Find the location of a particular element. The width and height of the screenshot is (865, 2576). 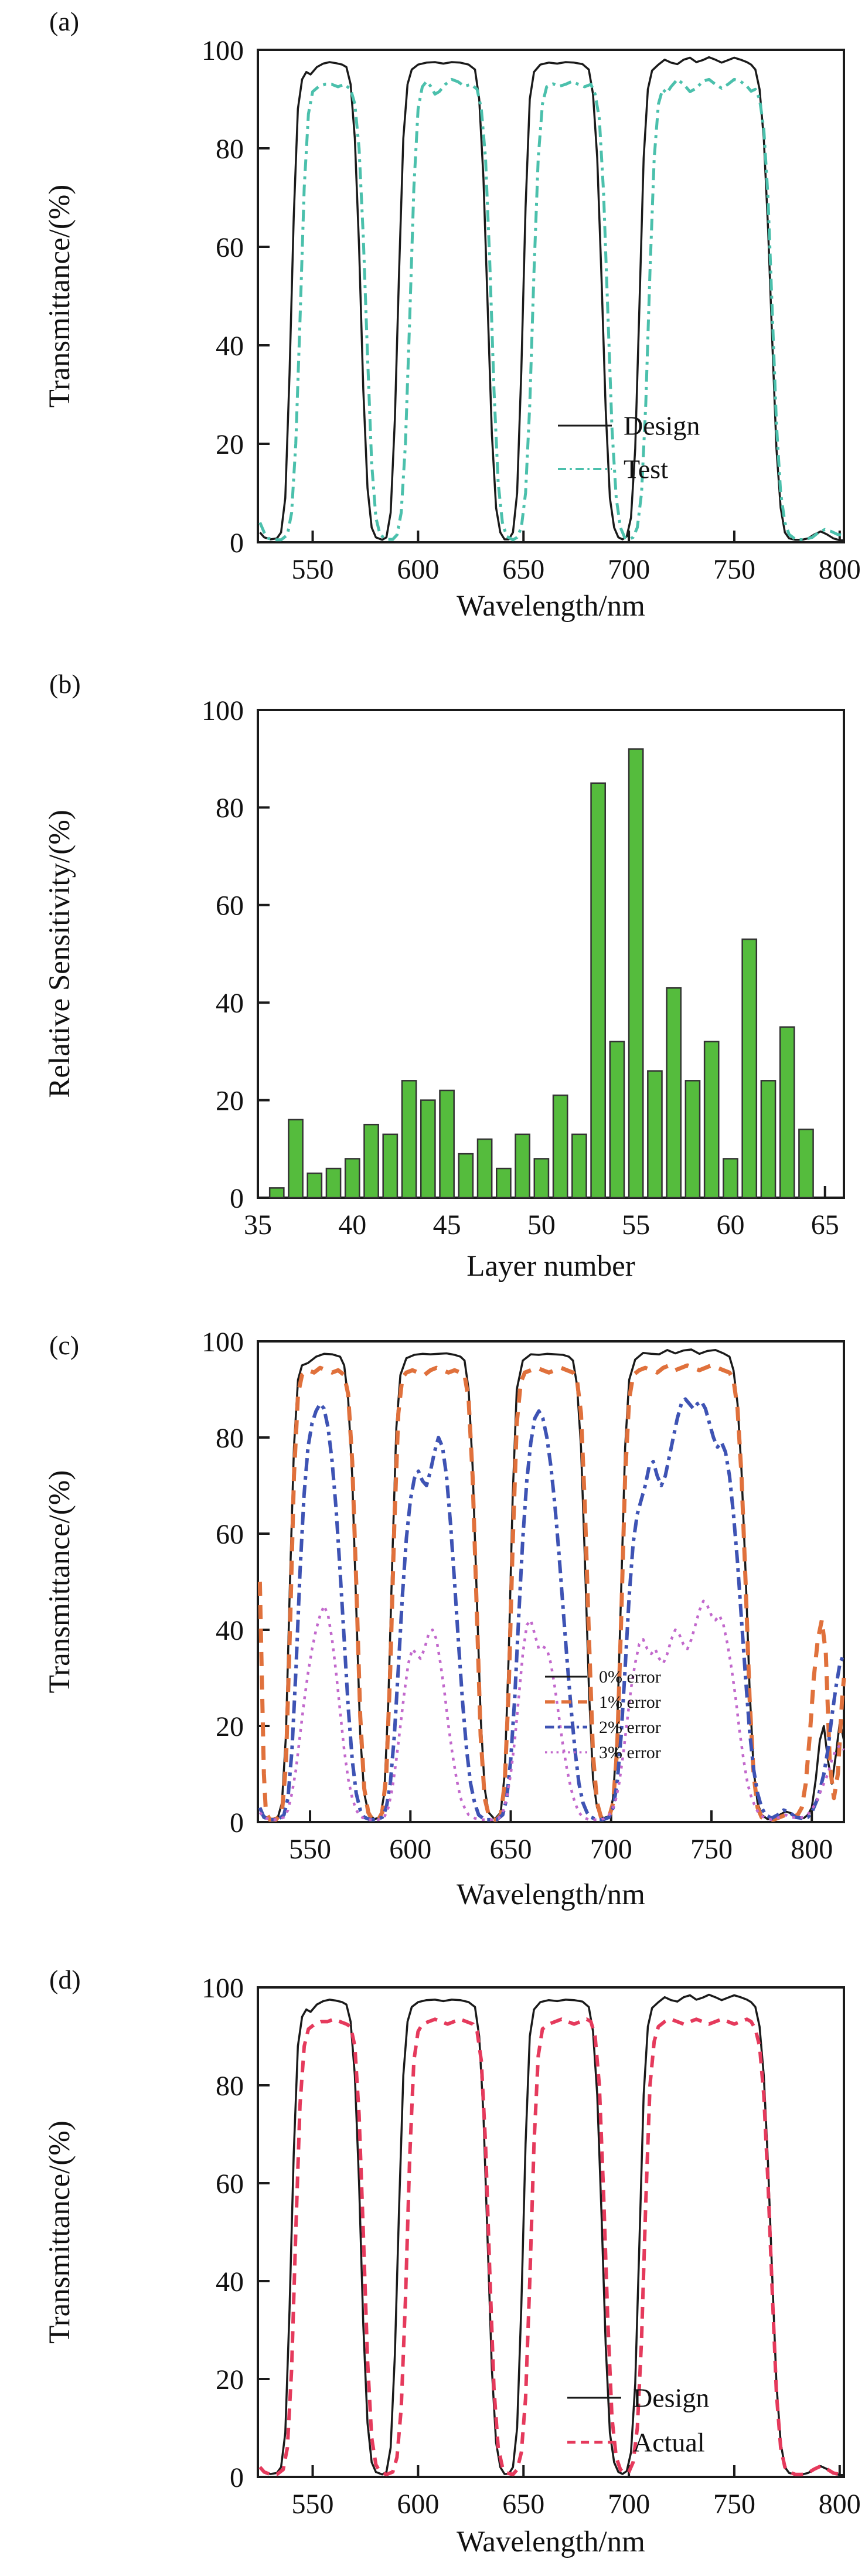

x-tick-label: 50 is located at coordinates (541, 1225).